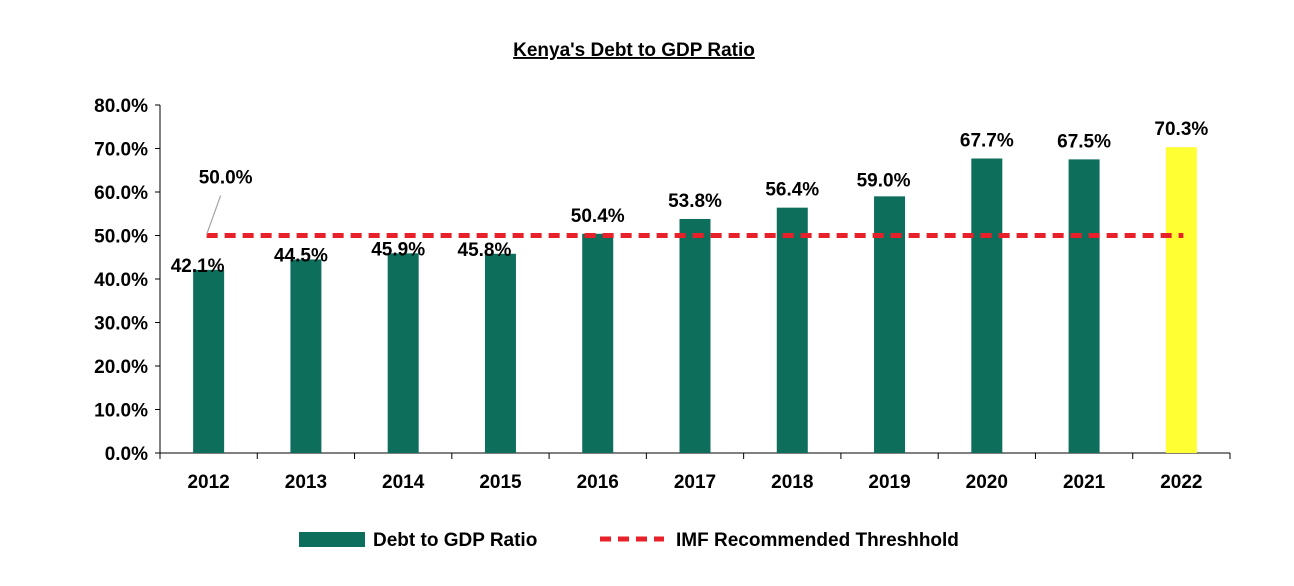  Describe the element at coordinates (890, 324) in the screenshot. I see `bar-2019` at that location.